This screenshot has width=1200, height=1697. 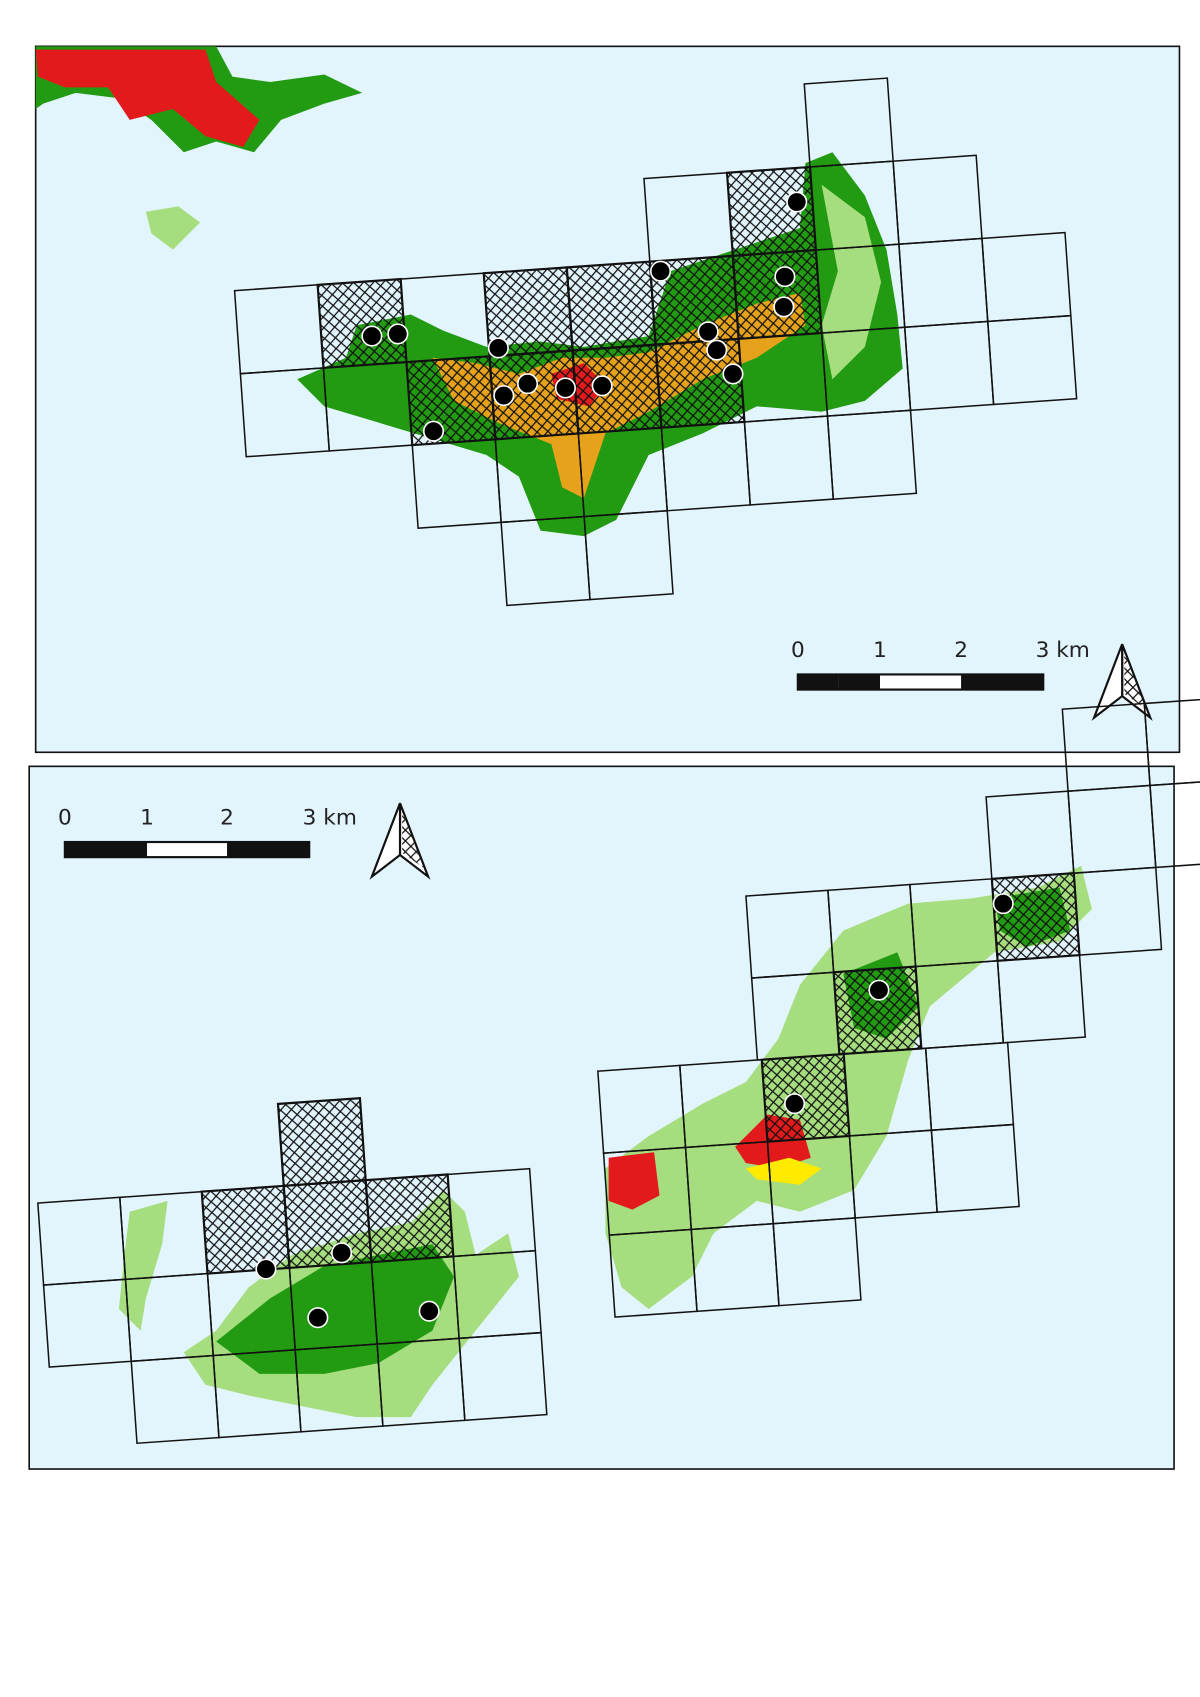 I want to click on farmland, so click(x=783, y=1171).